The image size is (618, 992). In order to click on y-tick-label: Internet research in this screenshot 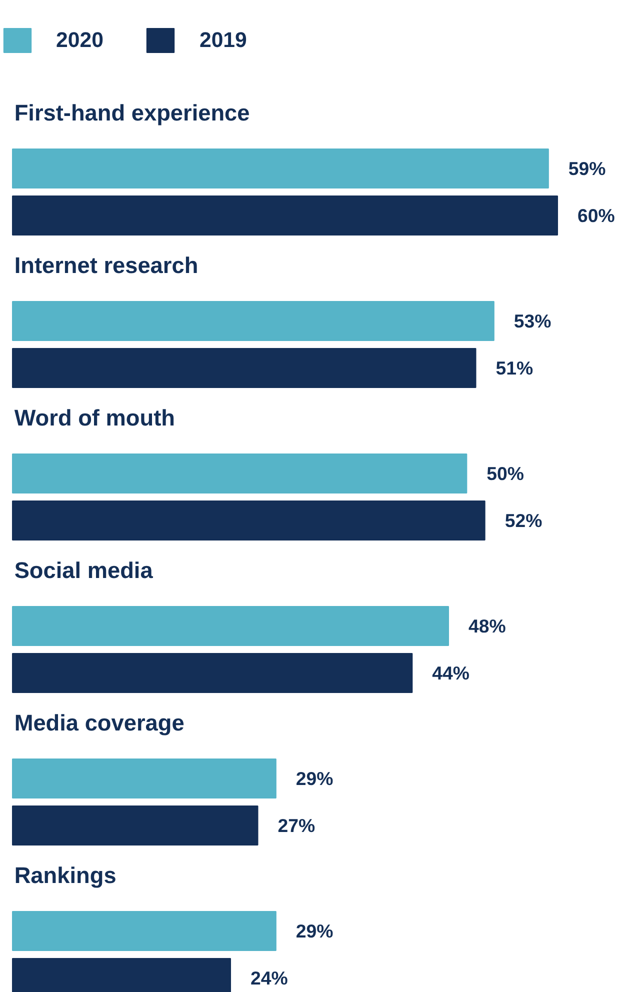, I will do `click(106, 265)`.